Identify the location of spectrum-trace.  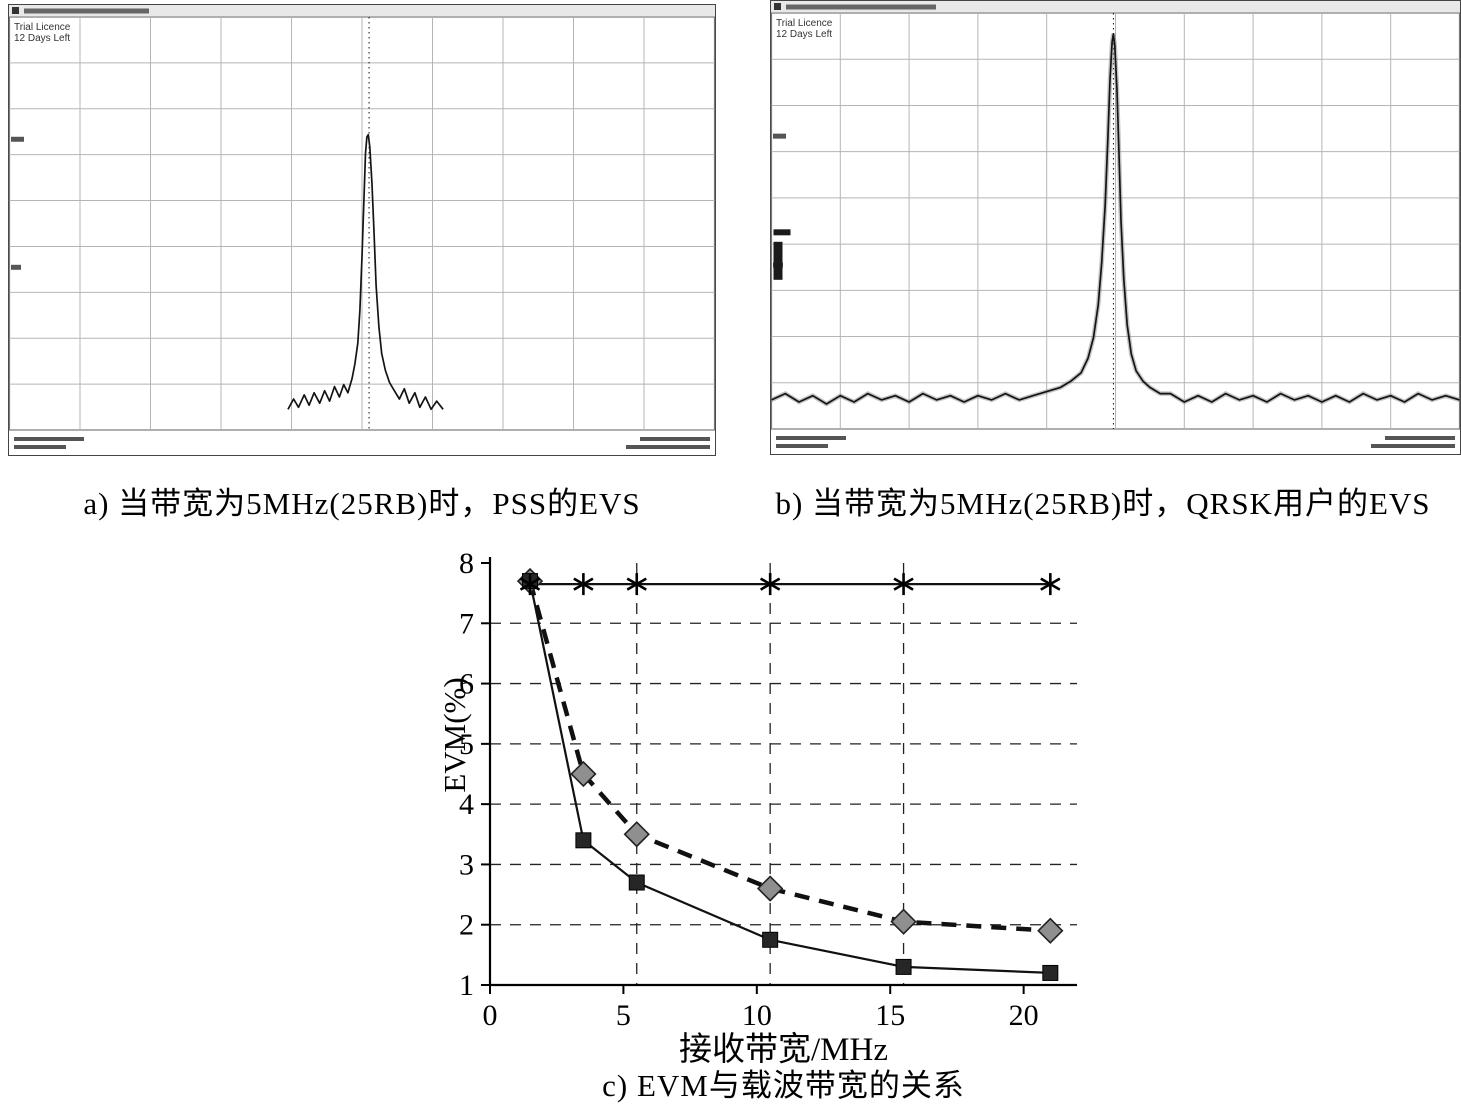
(365, 272).